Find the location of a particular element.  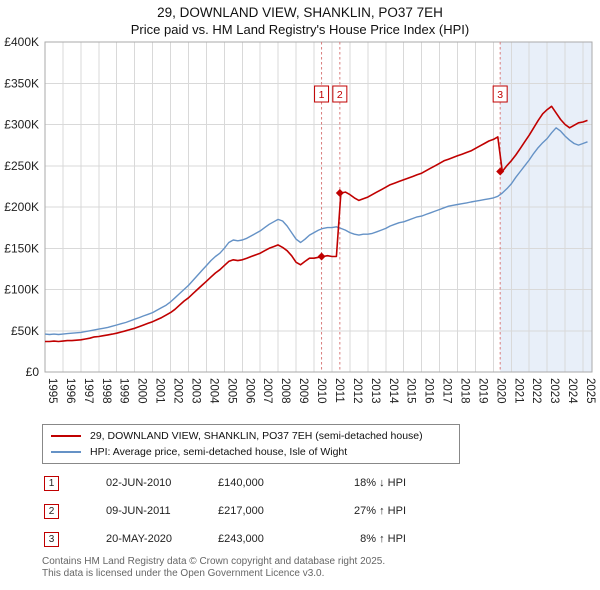

x-tick-label: 2010 is located at coordinates (321, 391).